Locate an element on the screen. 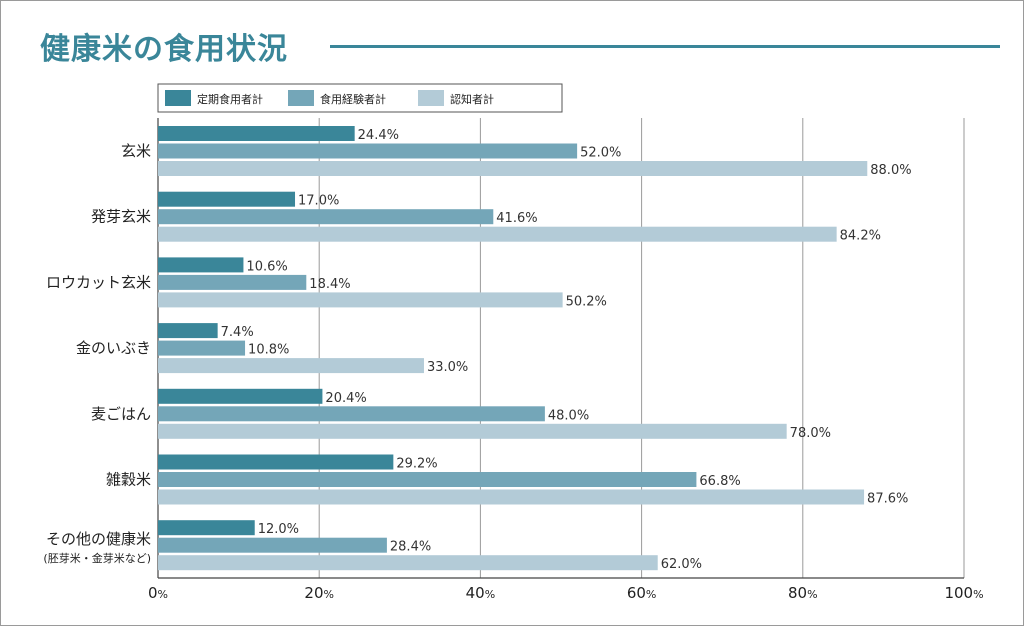 The image size is (1024, 626). bar-value-label: 10.6% is located at coordinates (266, 266).